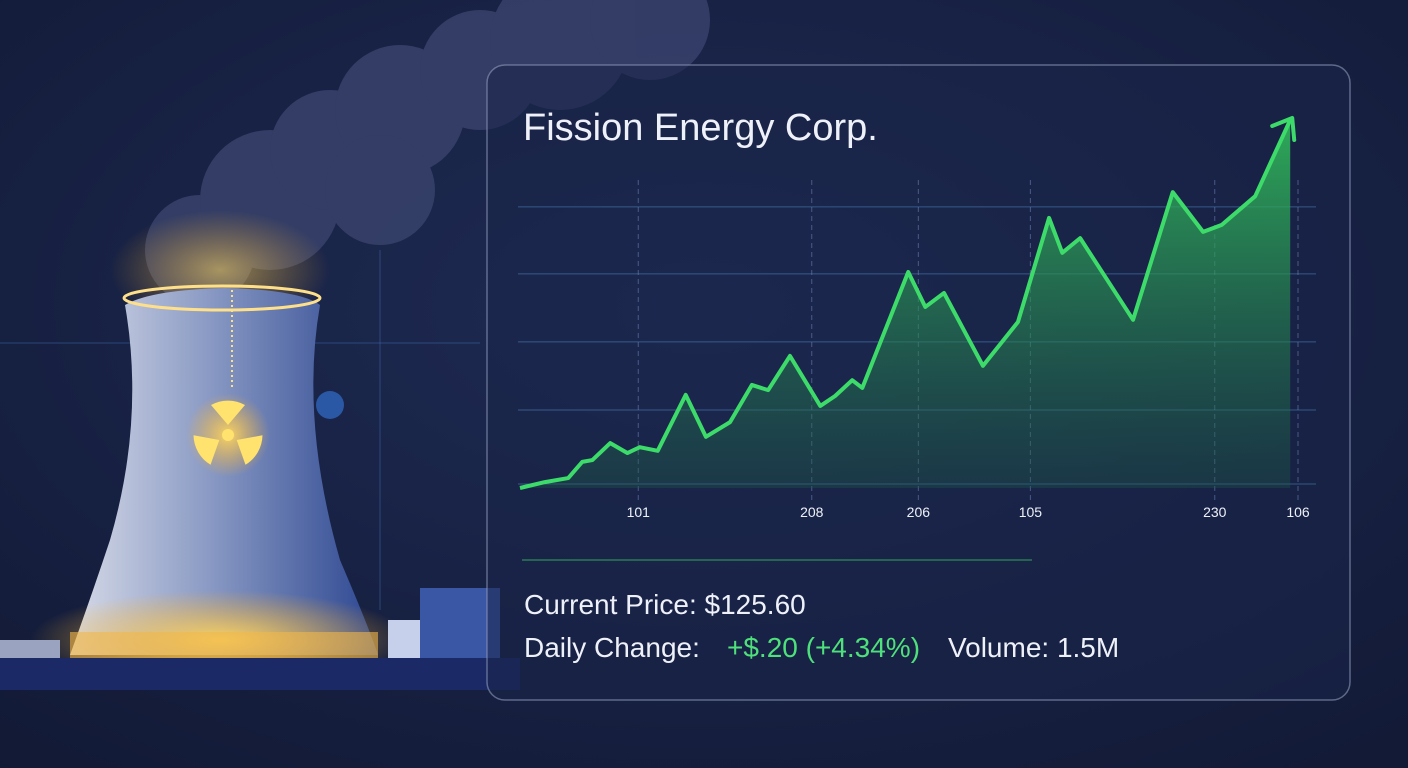 This screenshot has height=768, width=1408. Describe the element at coordinates (30, 650) in the screenshot. I see `building` at that location.